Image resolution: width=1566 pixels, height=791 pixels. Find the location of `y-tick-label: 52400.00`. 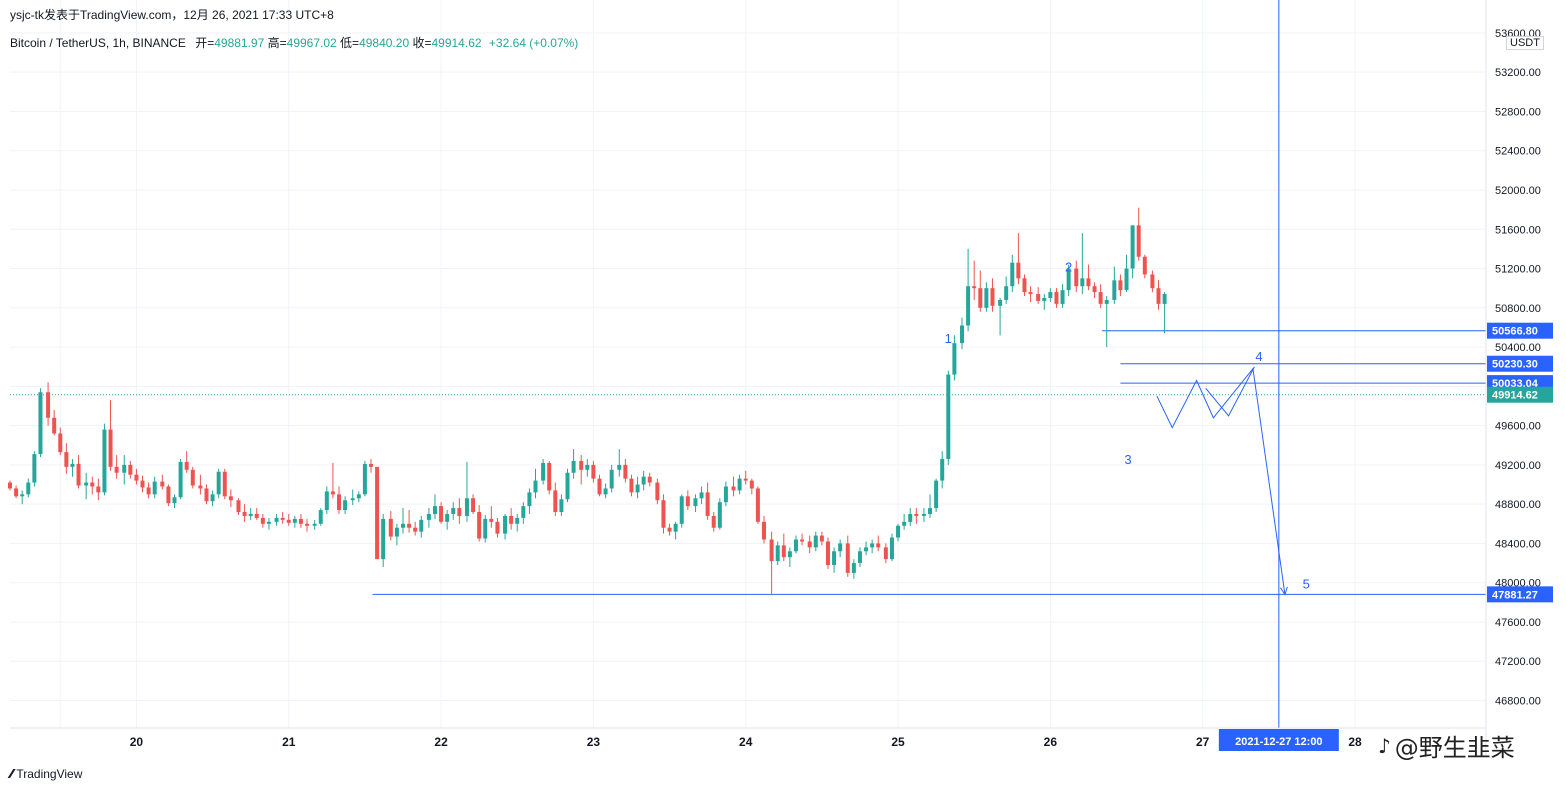

y-tick-label: 52400.00 is located at coordinates (1518, 152).